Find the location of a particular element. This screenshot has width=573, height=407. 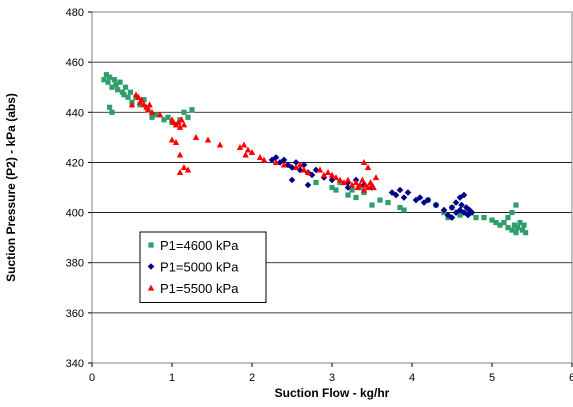

x-tick-label: 0 is located at coordinates (92, 378).